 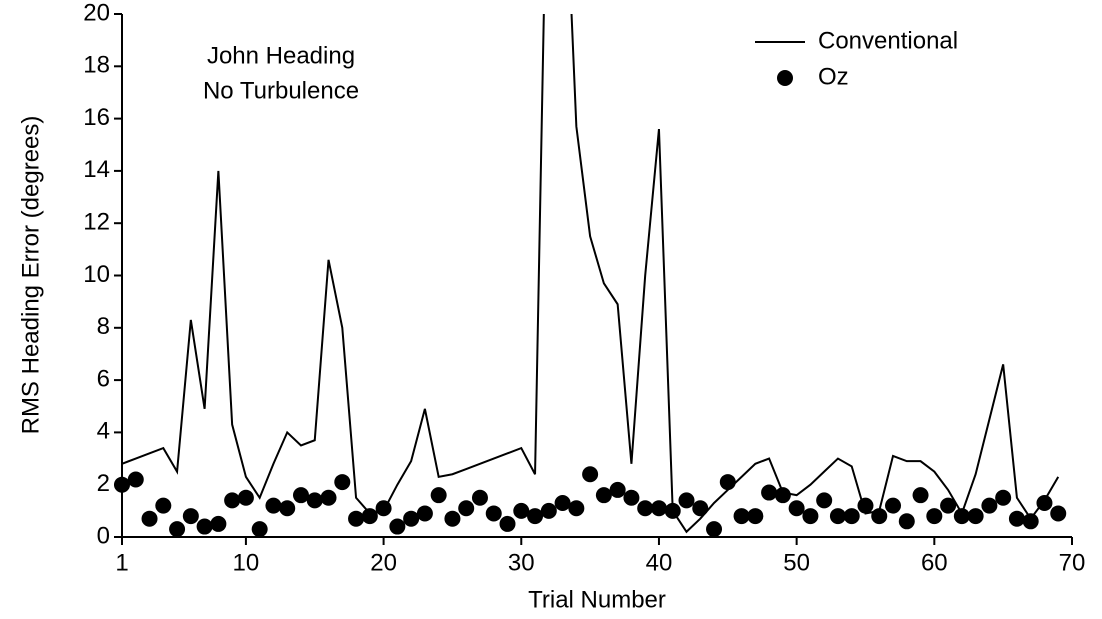 What do you see at coordinates (103, 483) in the screenshot?
I see `y-tick-label: 2` at bounding box center [103, 483].